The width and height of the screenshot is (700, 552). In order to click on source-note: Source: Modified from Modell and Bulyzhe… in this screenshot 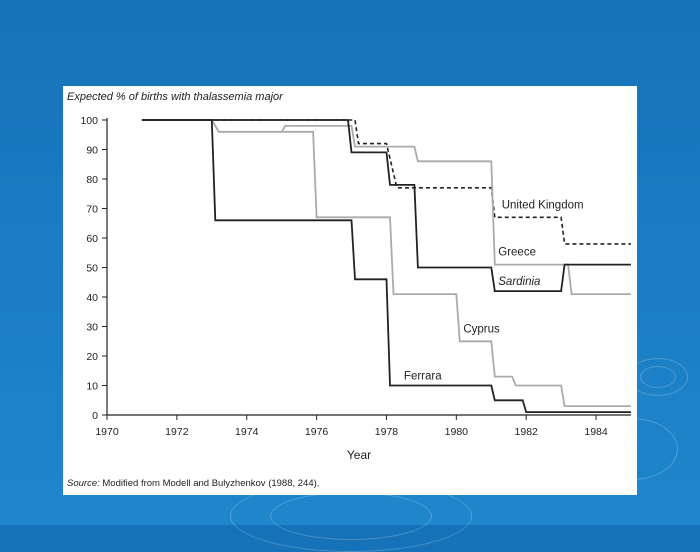, I will do `click(193, 483)`.